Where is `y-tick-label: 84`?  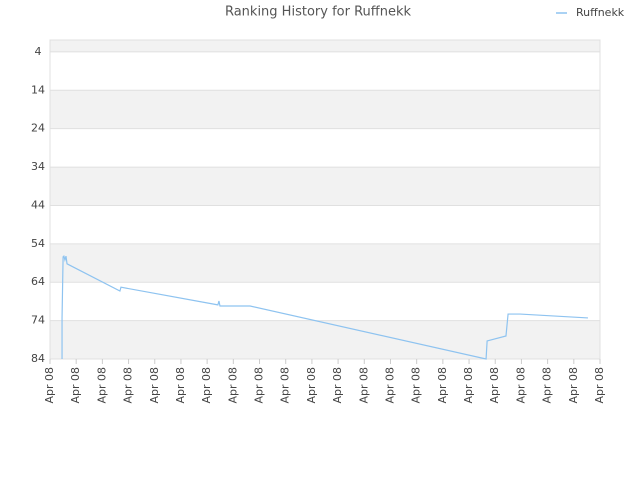 y-tick-label: 84 is located at coordinates (38, 358).